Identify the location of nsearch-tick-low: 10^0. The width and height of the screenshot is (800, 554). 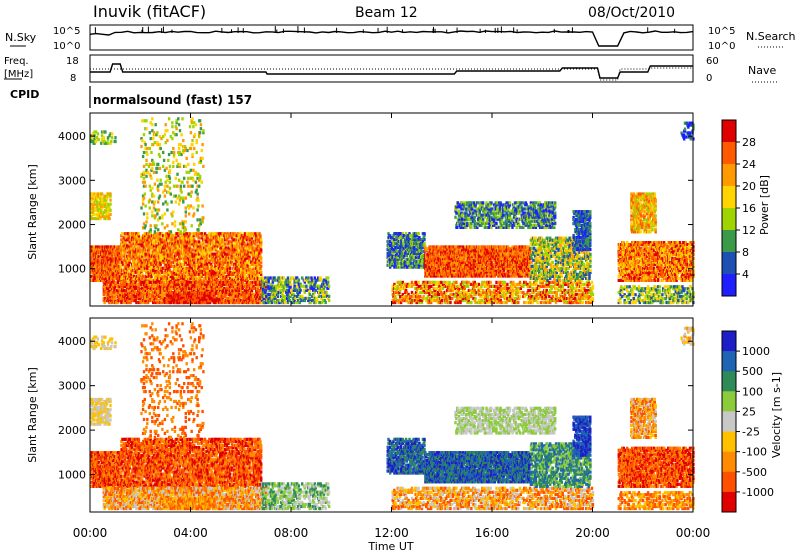
(721, 46).